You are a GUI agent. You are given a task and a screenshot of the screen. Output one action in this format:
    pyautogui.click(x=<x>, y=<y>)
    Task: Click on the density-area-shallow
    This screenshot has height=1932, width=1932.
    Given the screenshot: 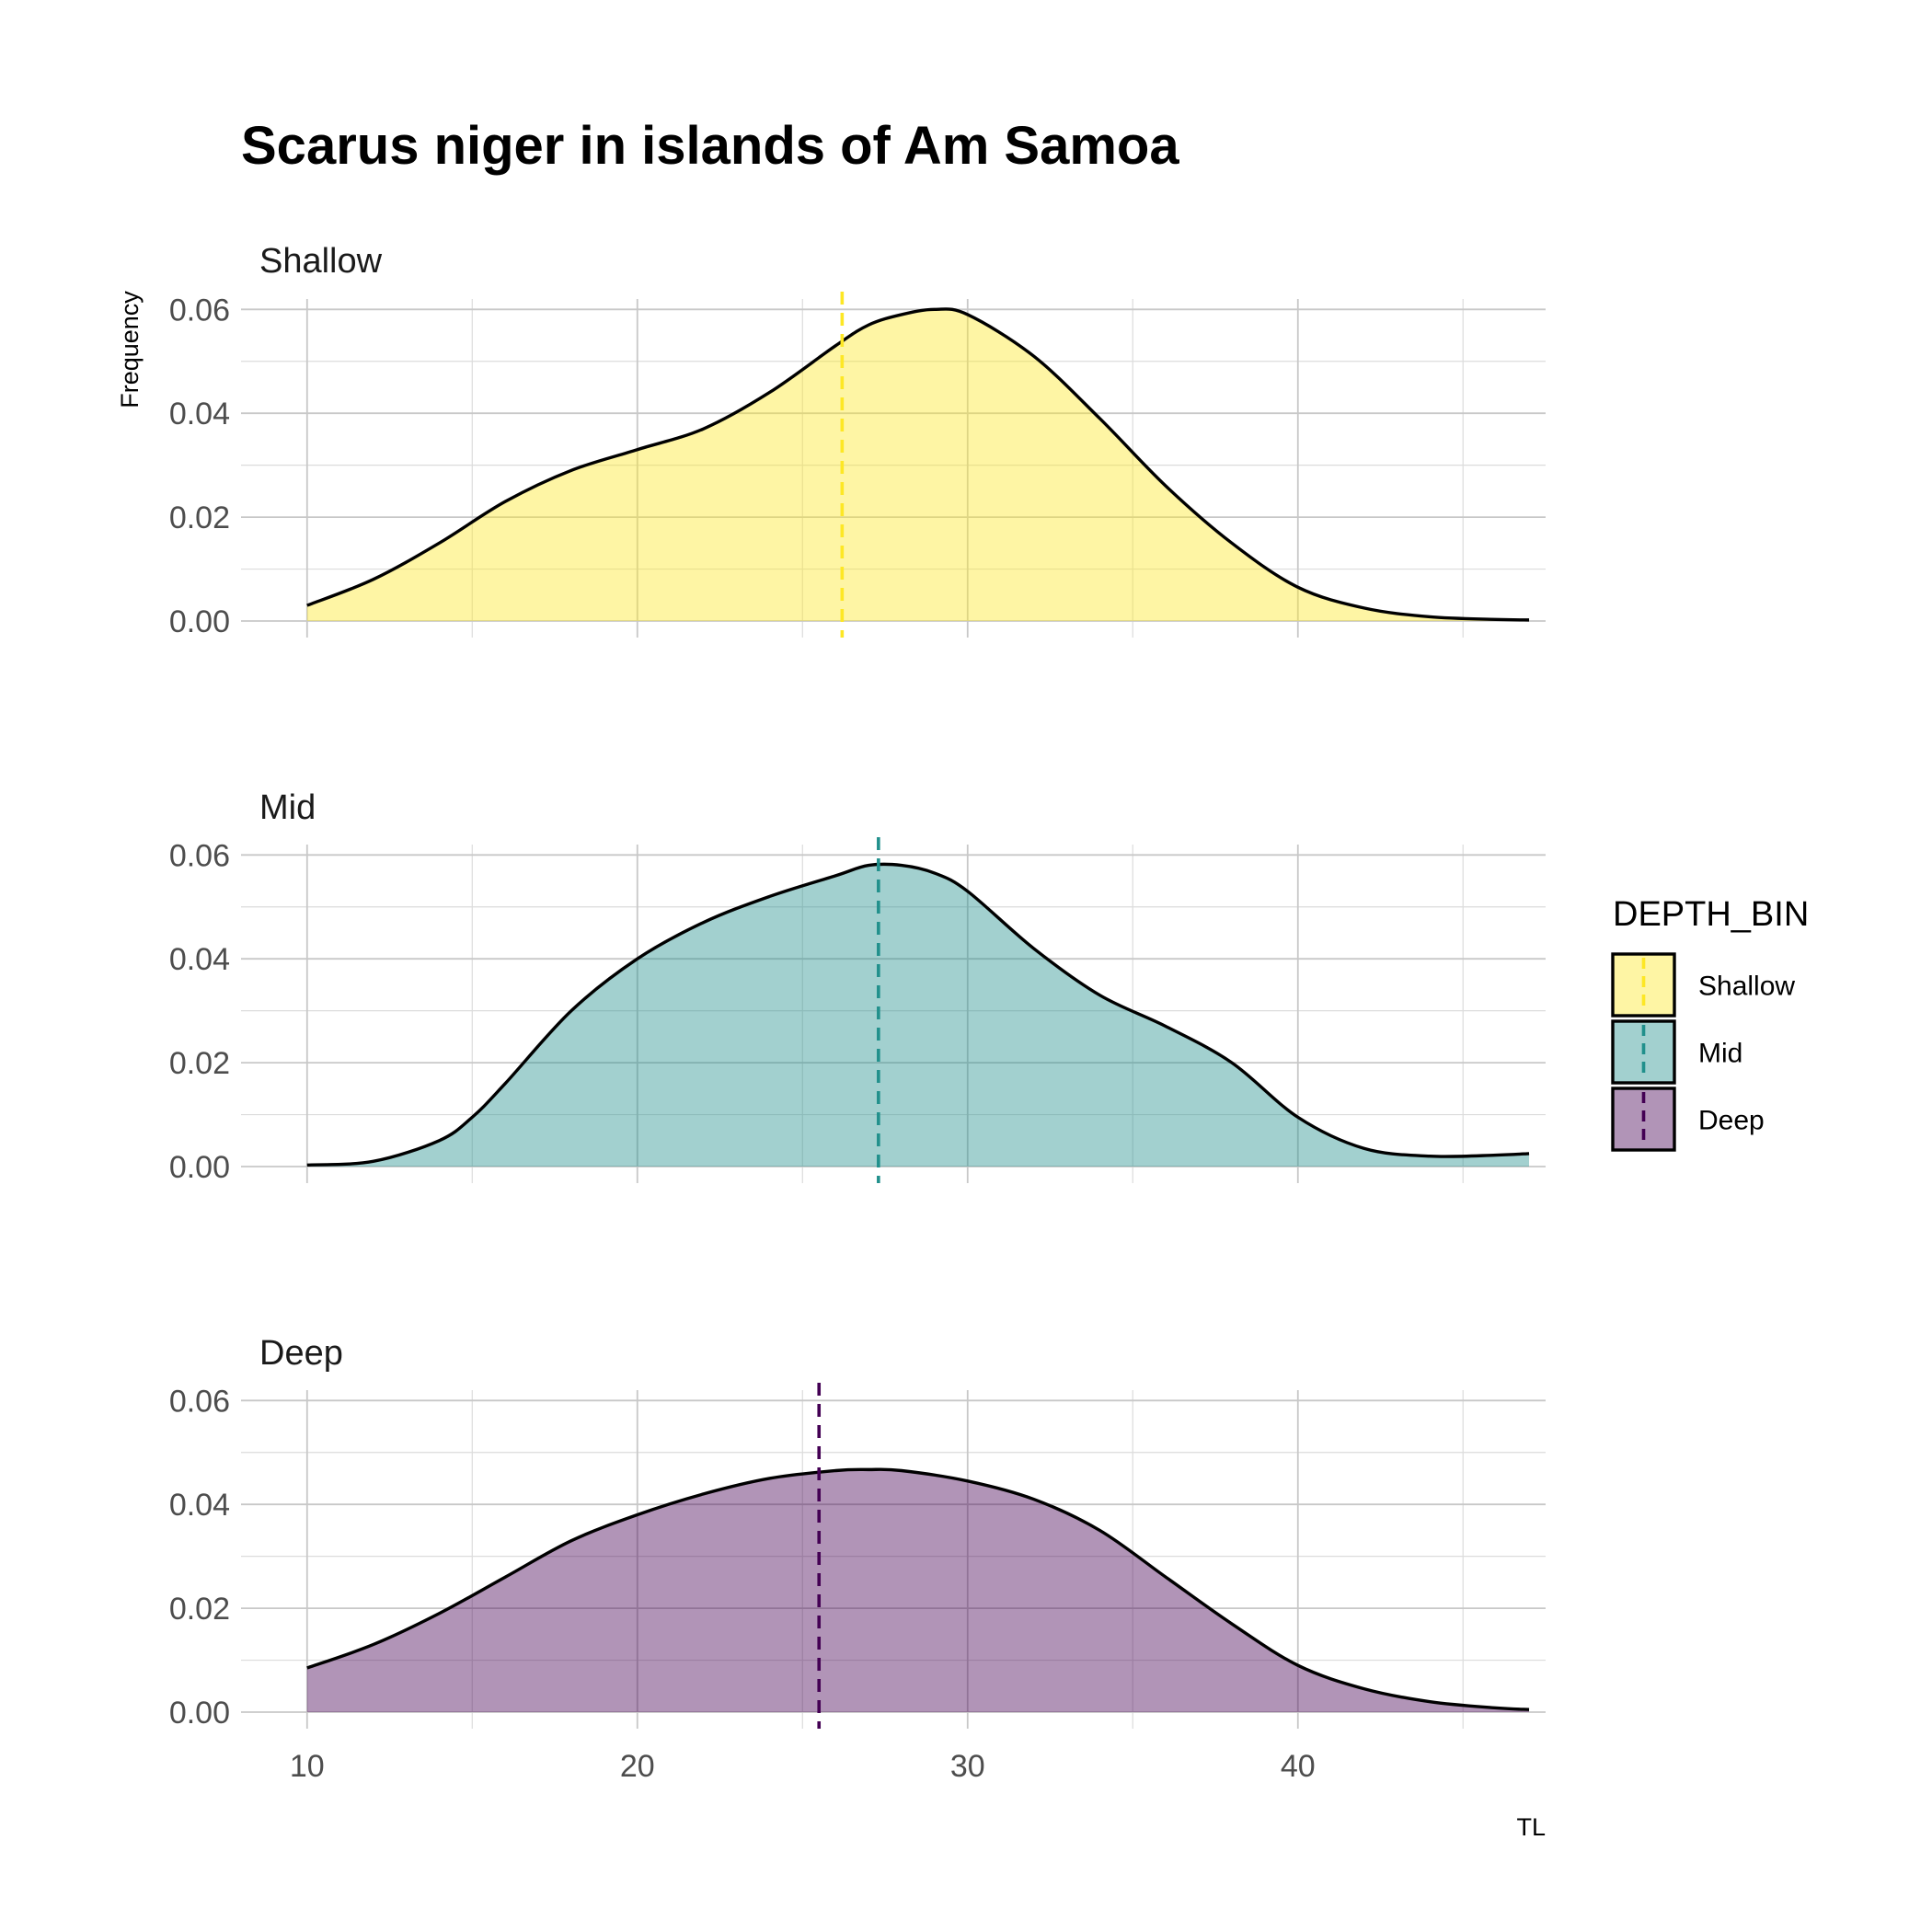 What is the action you would take?
    pyautogui.click(x=918, y=464)
    